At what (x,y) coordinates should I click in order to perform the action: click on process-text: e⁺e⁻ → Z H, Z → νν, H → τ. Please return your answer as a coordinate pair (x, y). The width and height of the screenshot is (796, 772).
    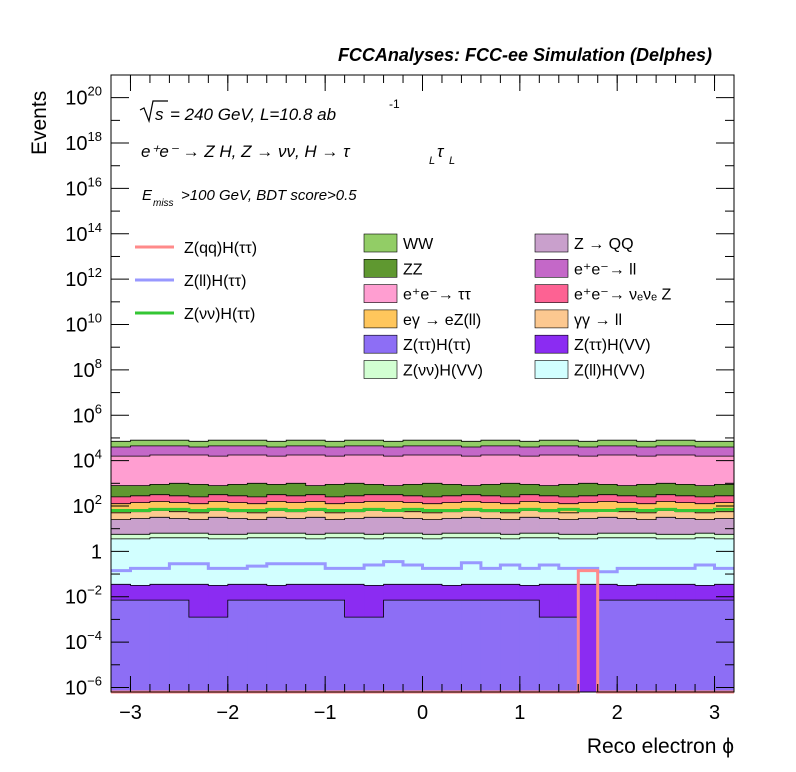
    Looking at the image, I should click on (246, 151).